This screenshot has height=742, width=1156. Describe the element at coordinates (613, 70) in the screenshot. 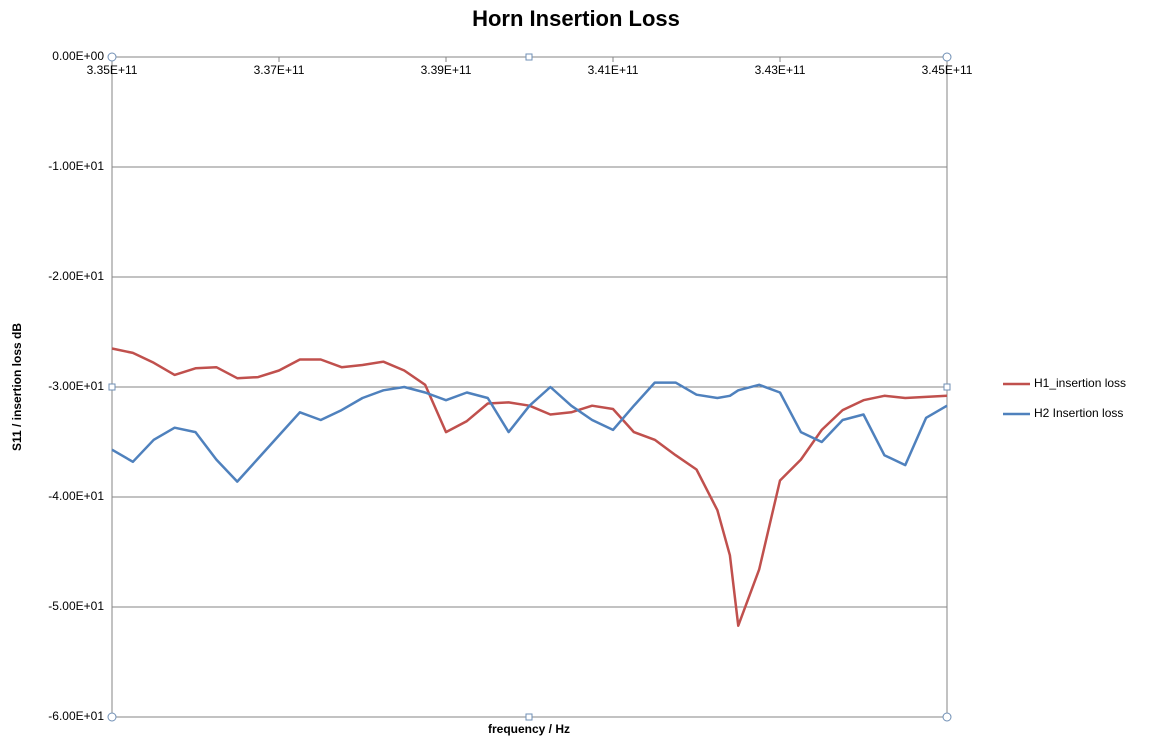

I see `x-tick-label: 3.41E+11` at that location.